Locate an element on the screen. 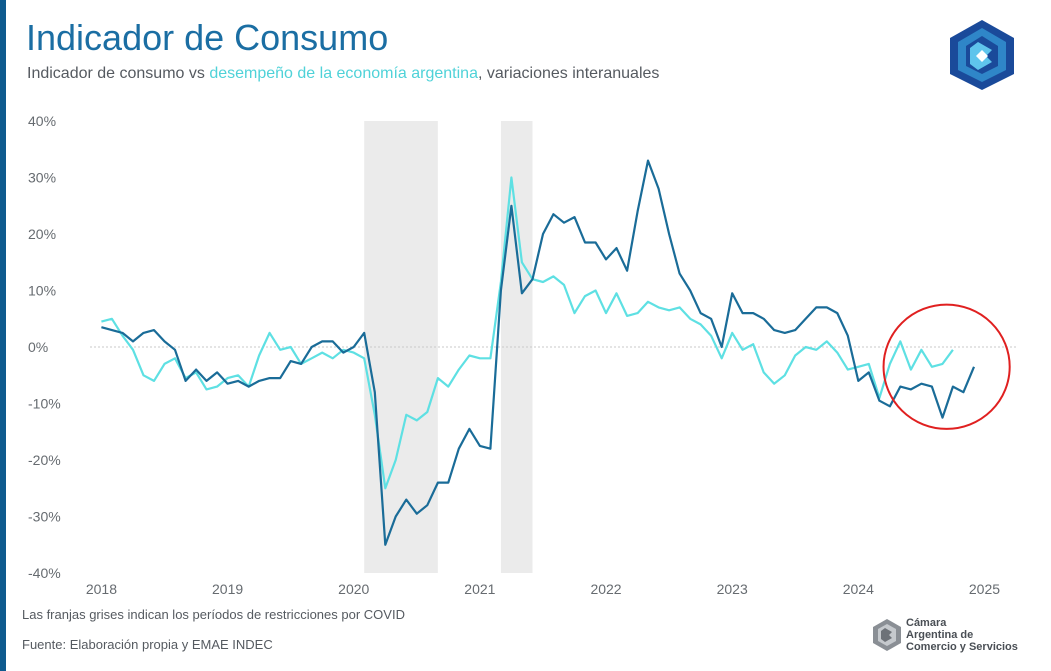 The image size is (1051, 671). y-tick-label: -30% is located at coordinates (44, 517).